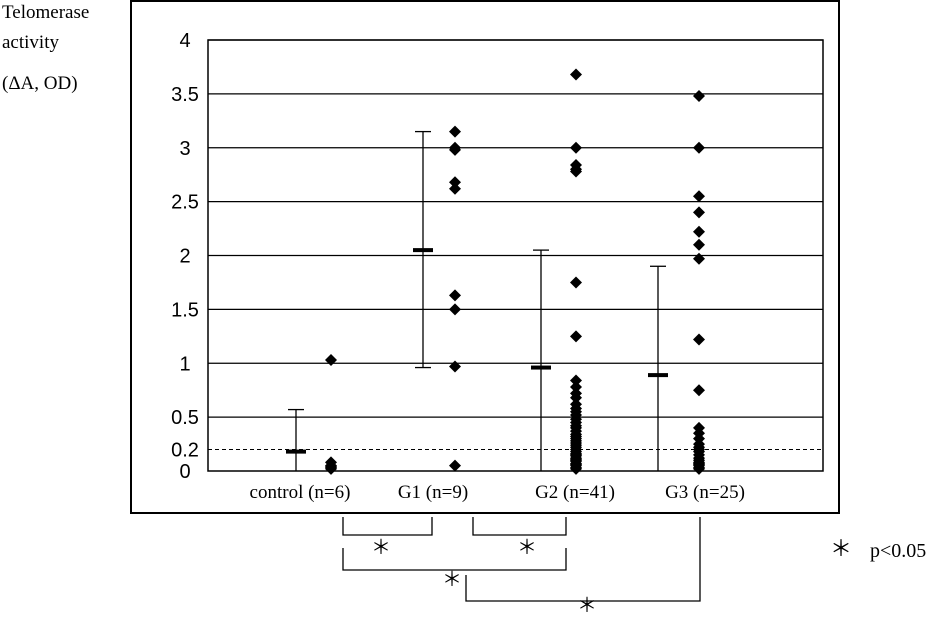 Image resolution: width=945 pixels, height=617 pixels. I want to click on x-tick-label: control (n=6), so click(300, 492).